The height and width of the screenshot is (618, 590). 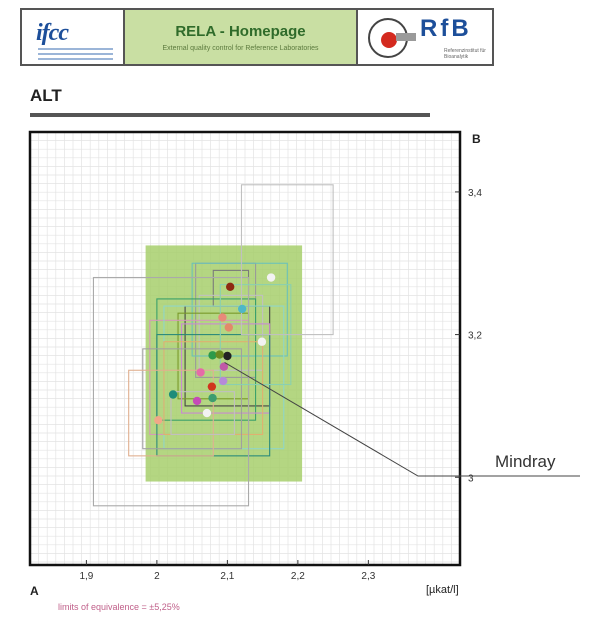 I want to click on annotation, so click(x=402, y=419).